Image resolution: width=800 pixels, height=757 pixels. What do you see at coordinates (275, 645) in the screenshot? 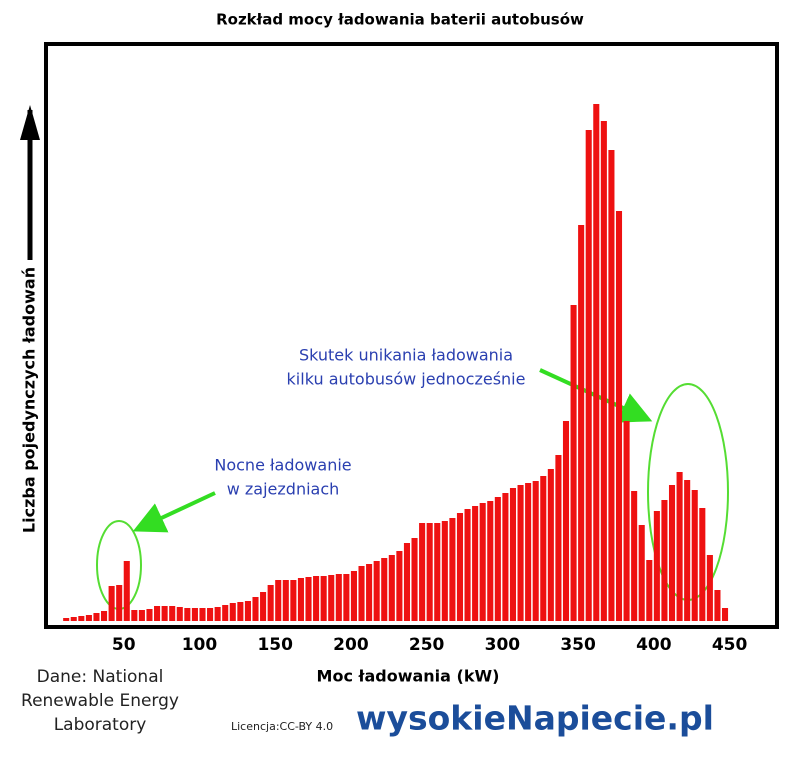
I see `x-tick-label: 150` at bounding box center [275, 645].